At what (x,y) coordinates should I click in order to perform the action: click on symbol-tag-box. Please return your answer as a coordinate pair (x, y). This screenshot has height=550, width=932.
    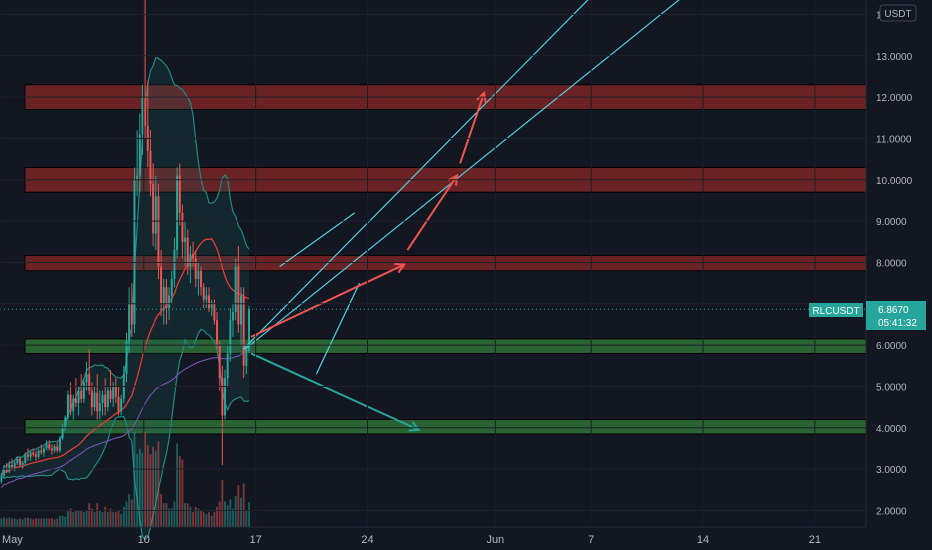
    Looking at the image, I should click on (836, 310).